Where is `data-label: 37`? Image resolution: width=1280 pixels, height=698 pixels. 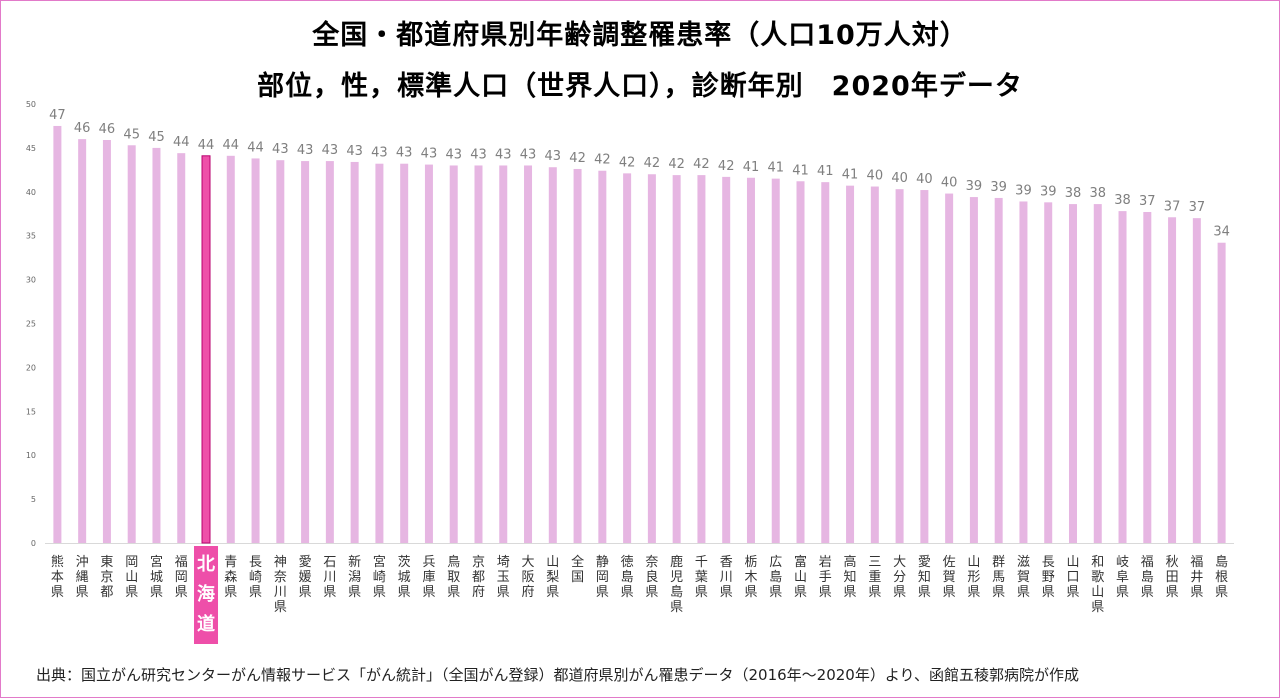
data-label: 37 is located at coordinates (1172, 206).